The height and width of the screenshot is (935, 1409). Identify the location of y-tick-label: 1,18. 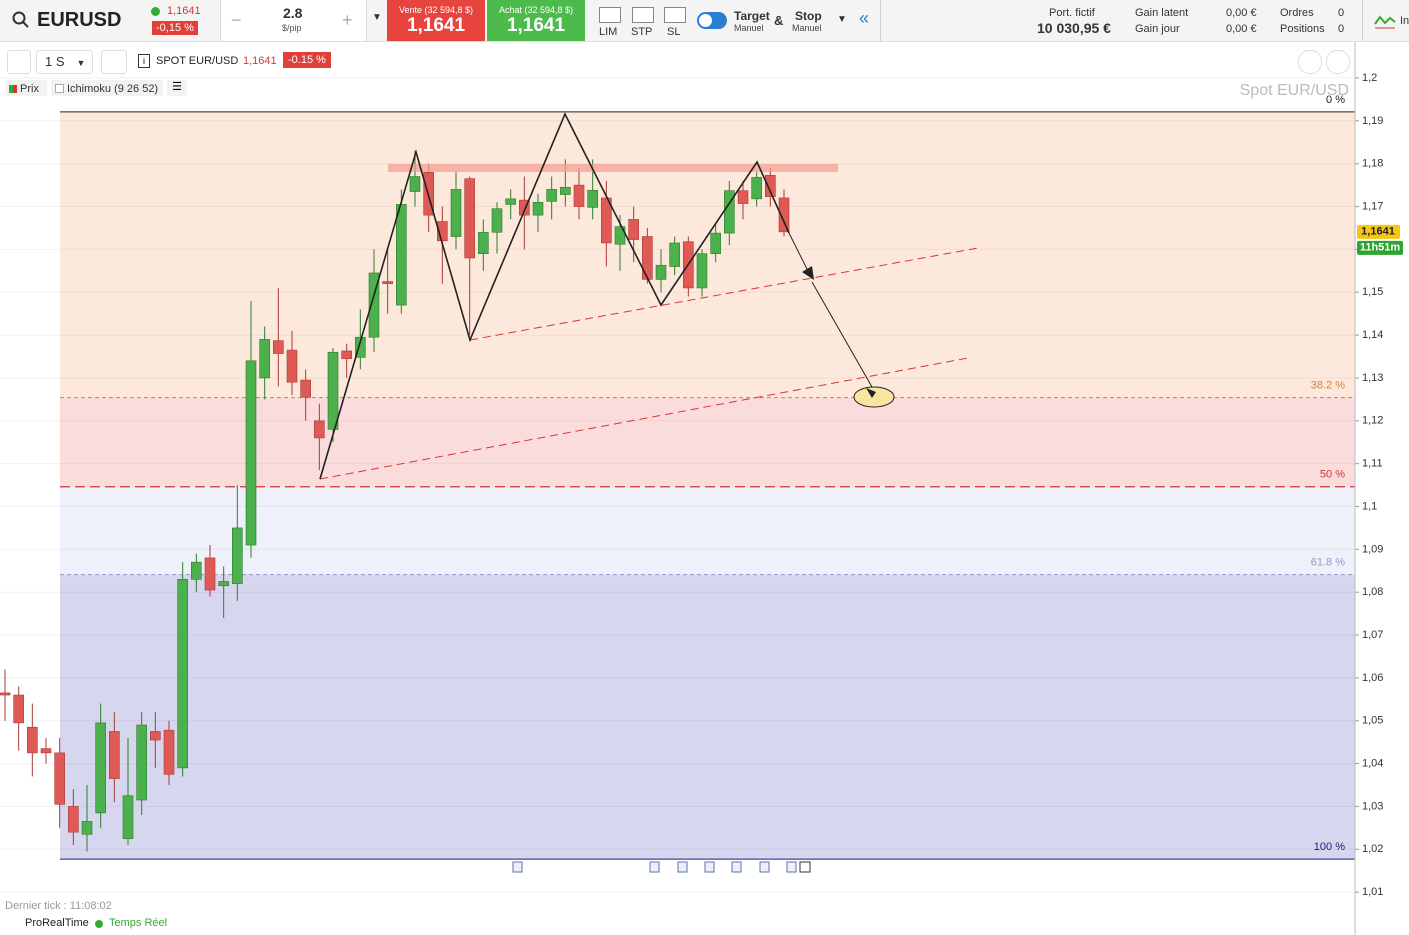
(1372, 164).